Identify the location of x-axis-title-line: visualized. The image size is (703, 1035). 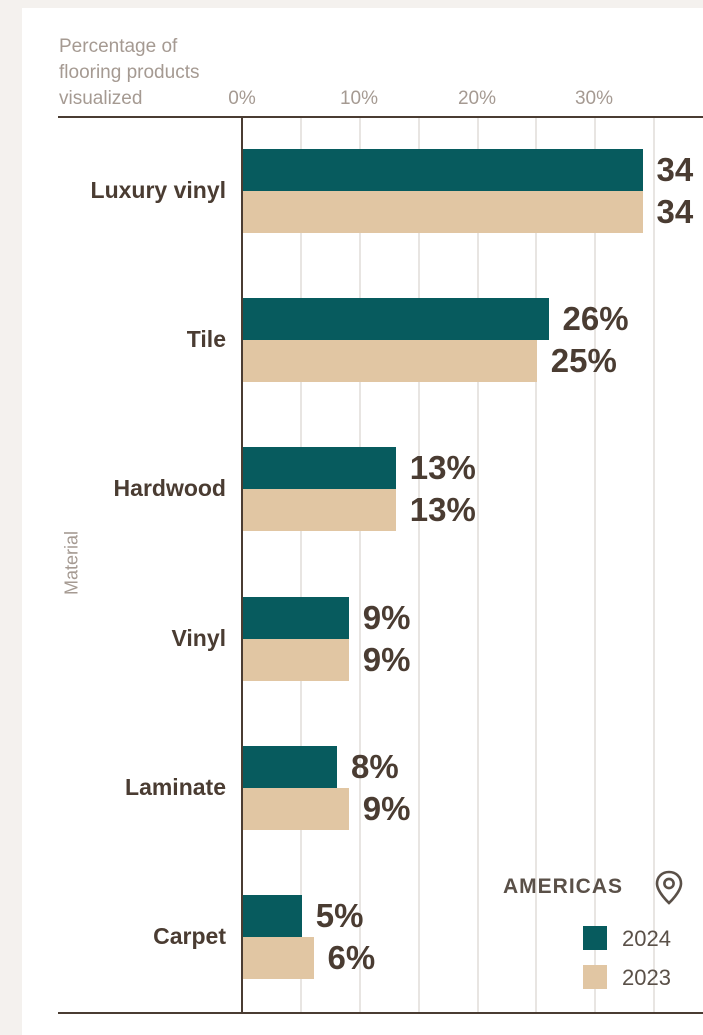
(101, 98).